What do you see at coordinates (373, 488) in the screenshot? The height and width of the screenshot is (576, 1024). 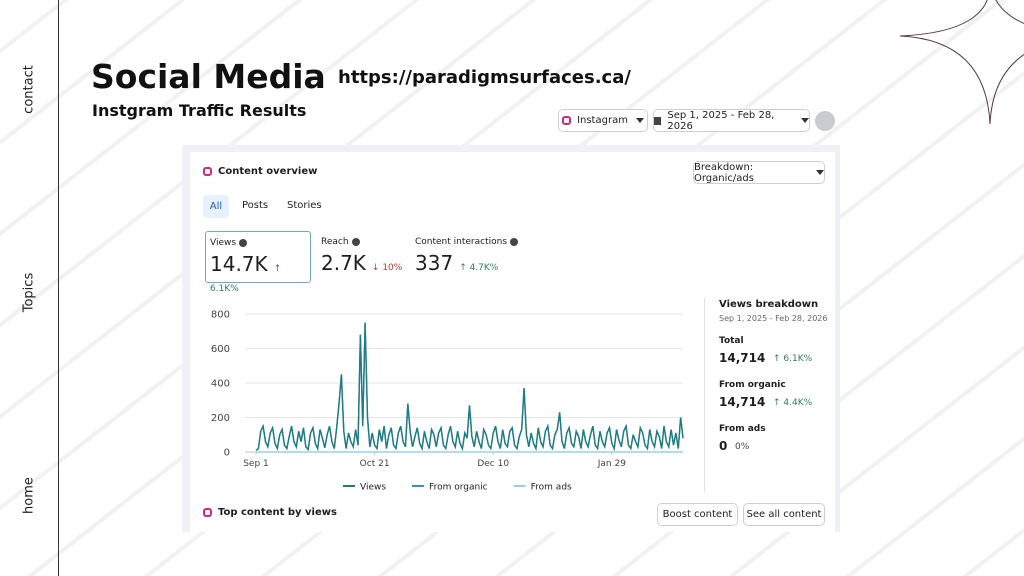 I see `legend-label: Views` at bounding box center [373, 488].